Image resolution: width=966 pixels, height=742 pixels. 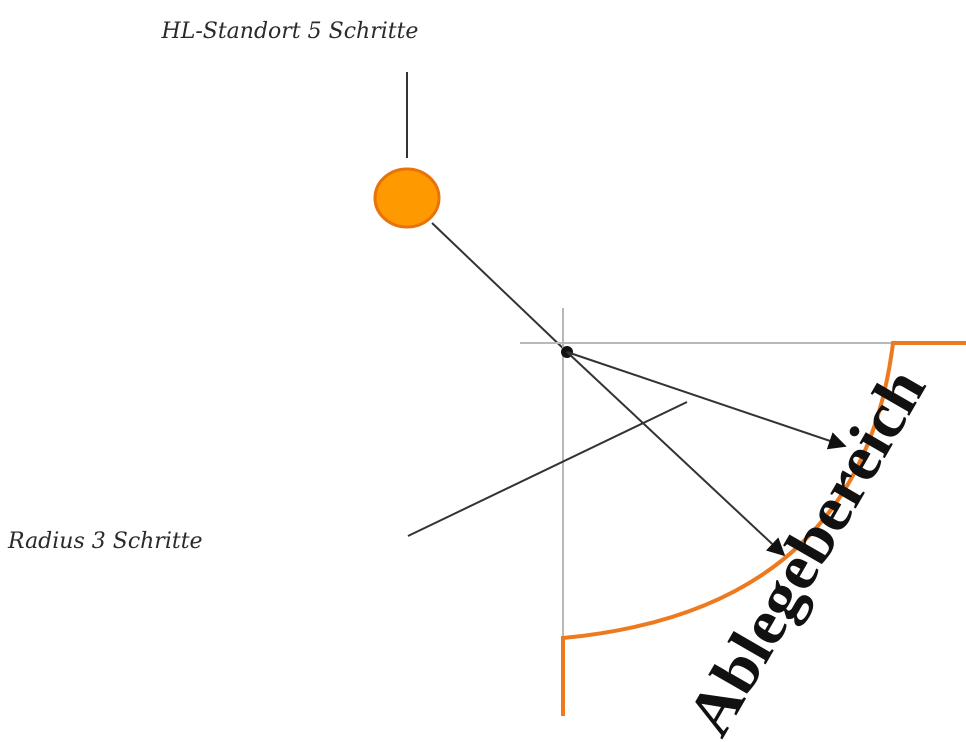 I want to click on radius-label: Radius 3 Schritte, so click(x=105, y=541).